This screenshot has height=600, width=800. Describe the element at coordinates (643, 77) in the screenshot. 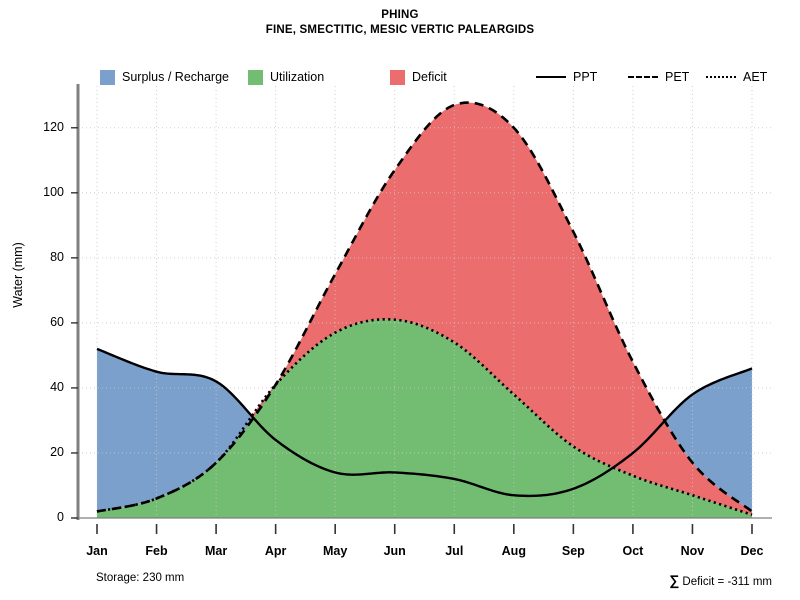

I see `legend-line-dashed-icon` at that location.